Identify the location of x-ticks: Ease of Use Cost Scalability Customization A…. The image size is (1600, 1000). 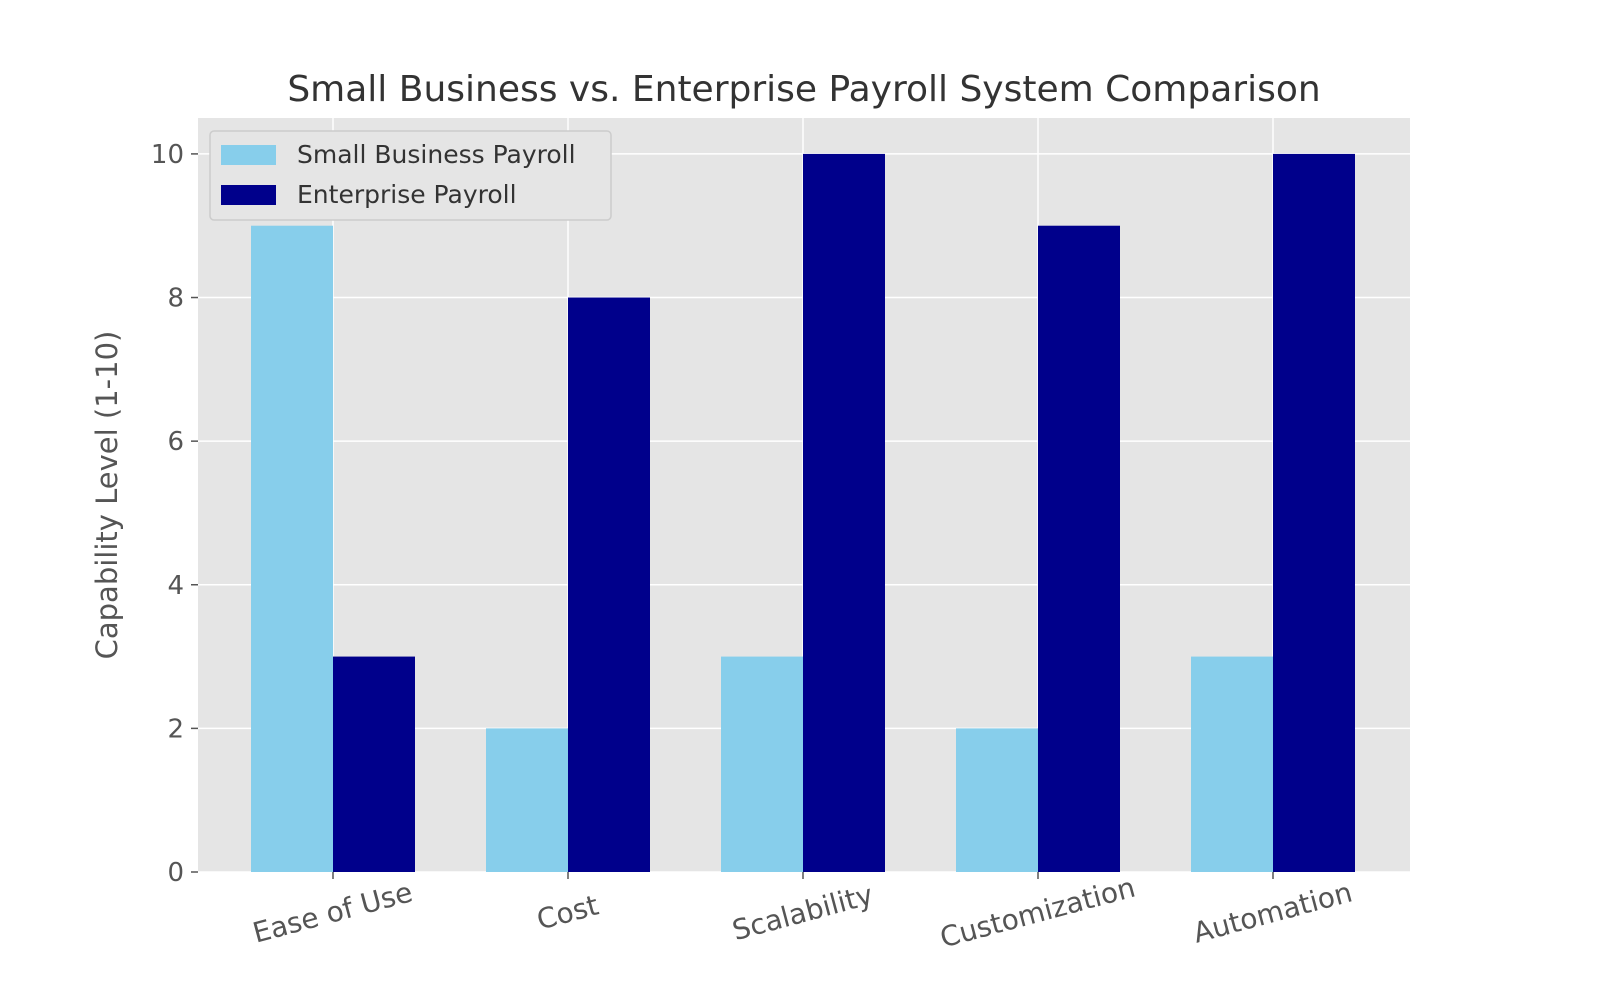
(802, 913).